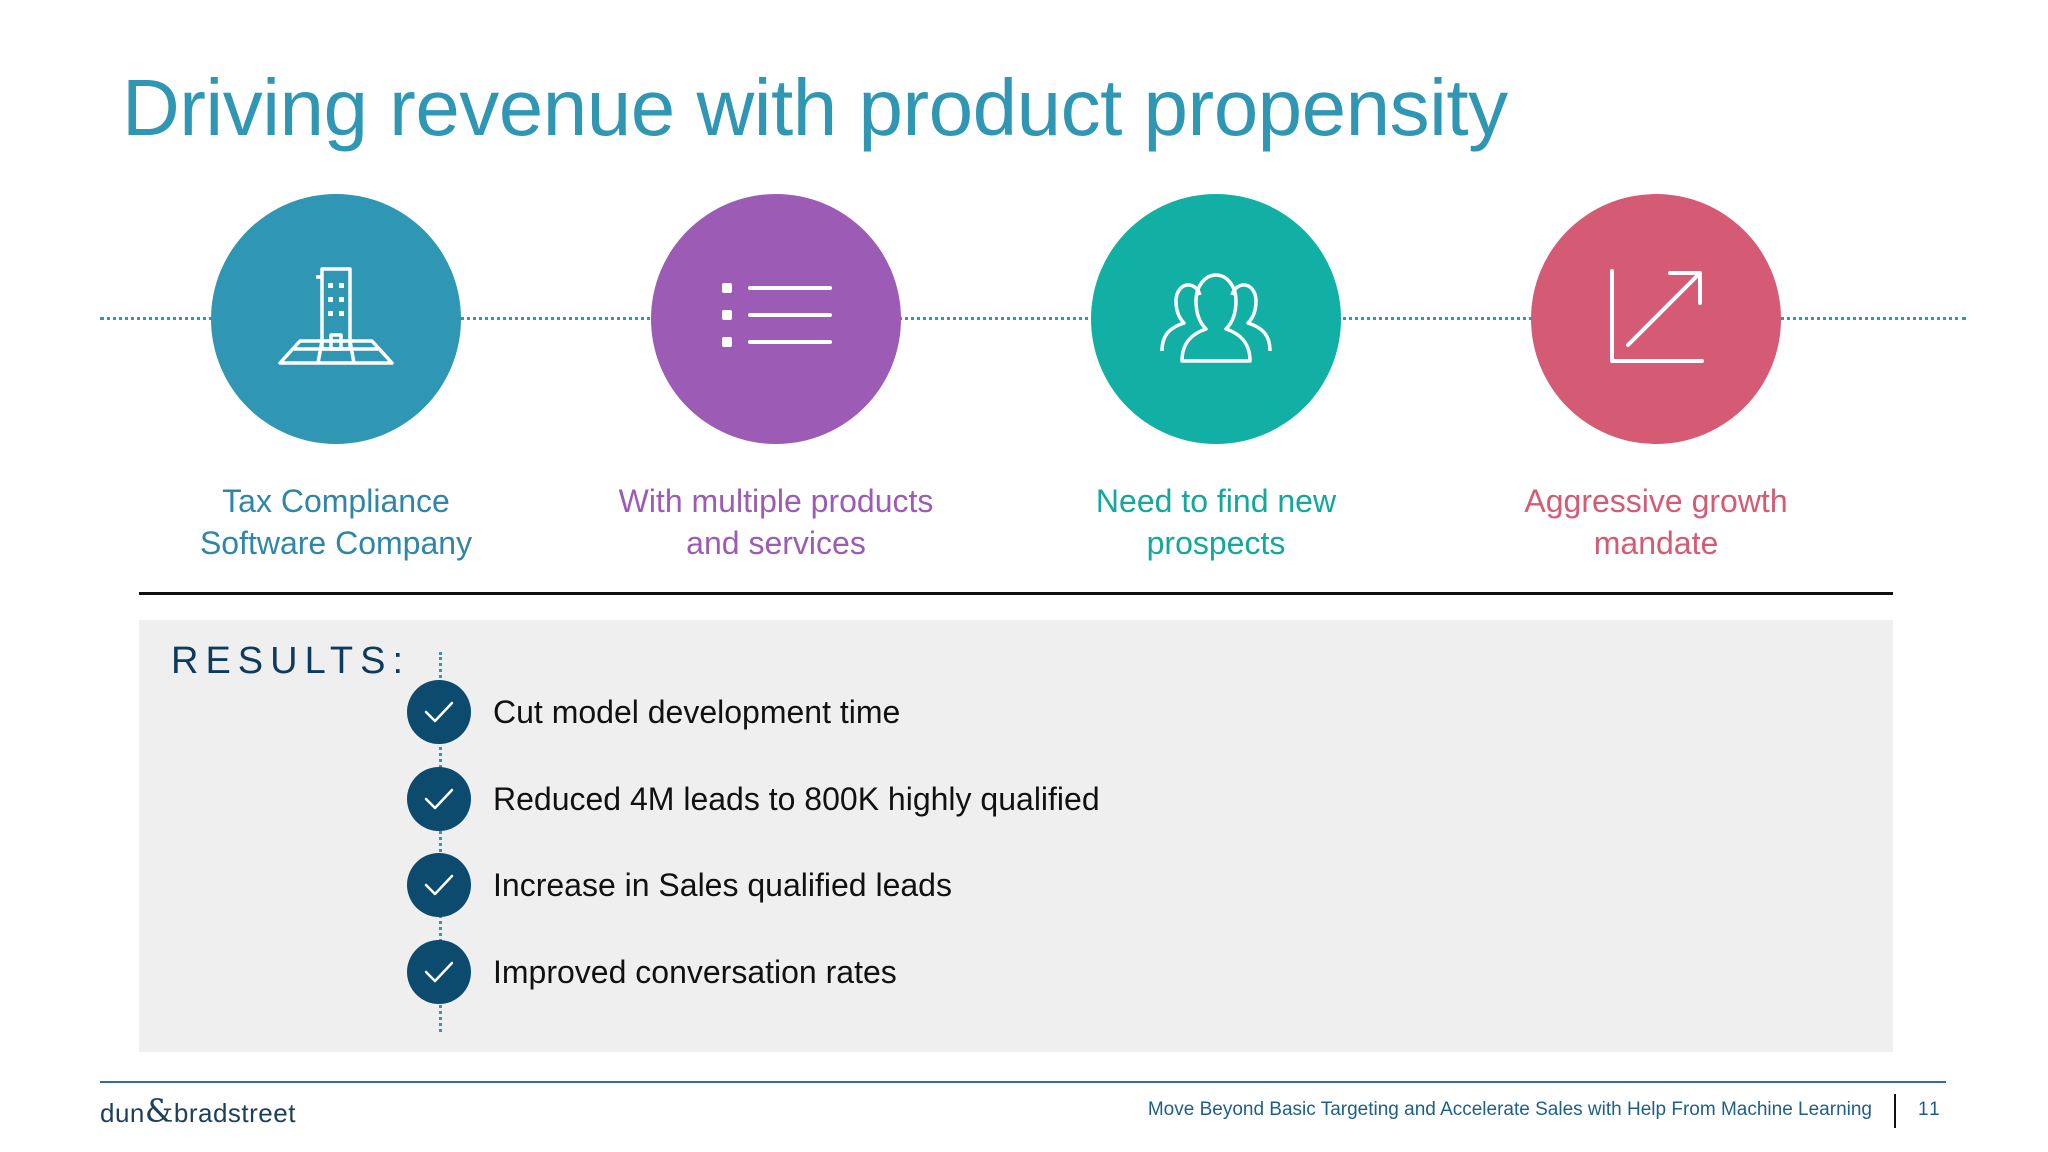 The height and width of the screenshot is (1152, 2048). I want to click on logo-ampersand: &, so click(159, 1111).